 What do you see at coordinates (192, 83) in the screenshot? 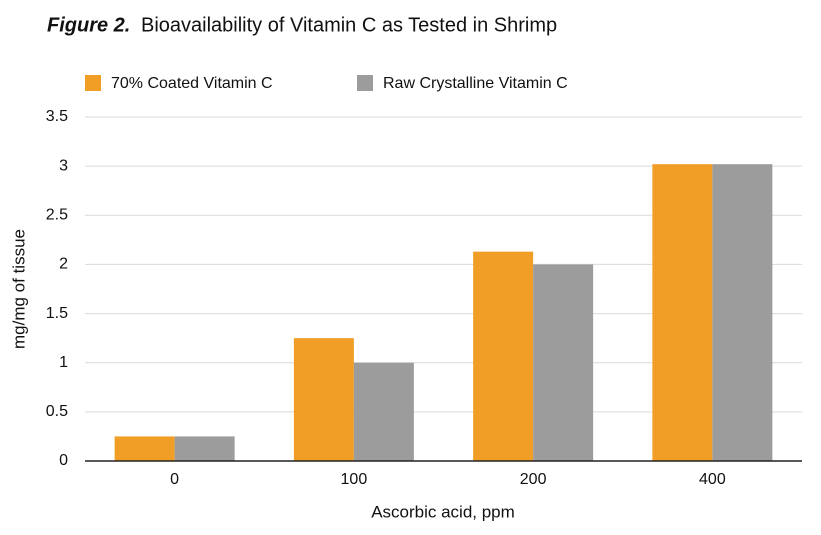
I see `legend-label: 70% Coated Vitamin C` at bounding box center [192, 83].